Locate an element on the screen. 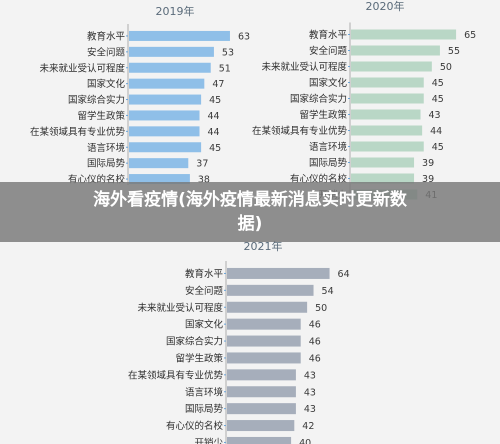  value-label: 37 is located at coordinates (202, 164).